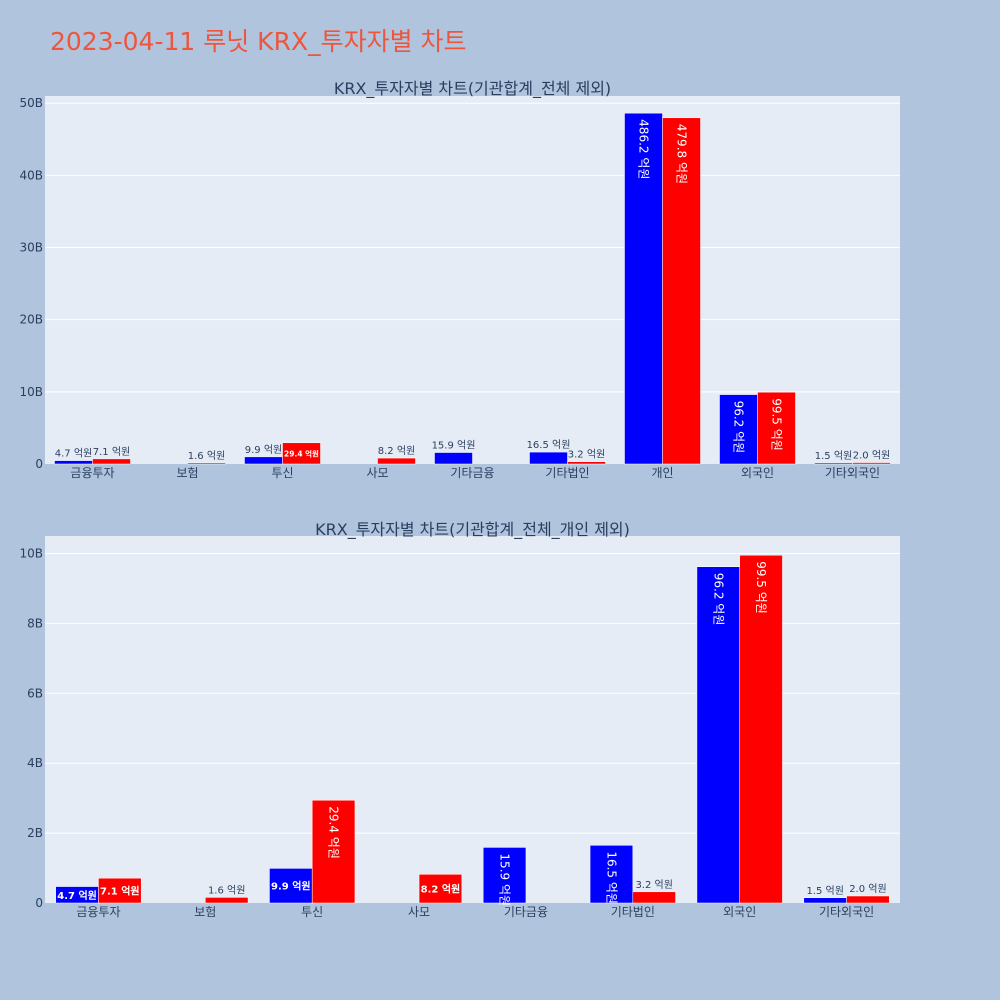 The height and width of the screenshot is (1000, 1000). What do you see at coordinates (662, 473) in the screenshot?
I see `x-tick-label: 개인` at bounding box center [662, 473].